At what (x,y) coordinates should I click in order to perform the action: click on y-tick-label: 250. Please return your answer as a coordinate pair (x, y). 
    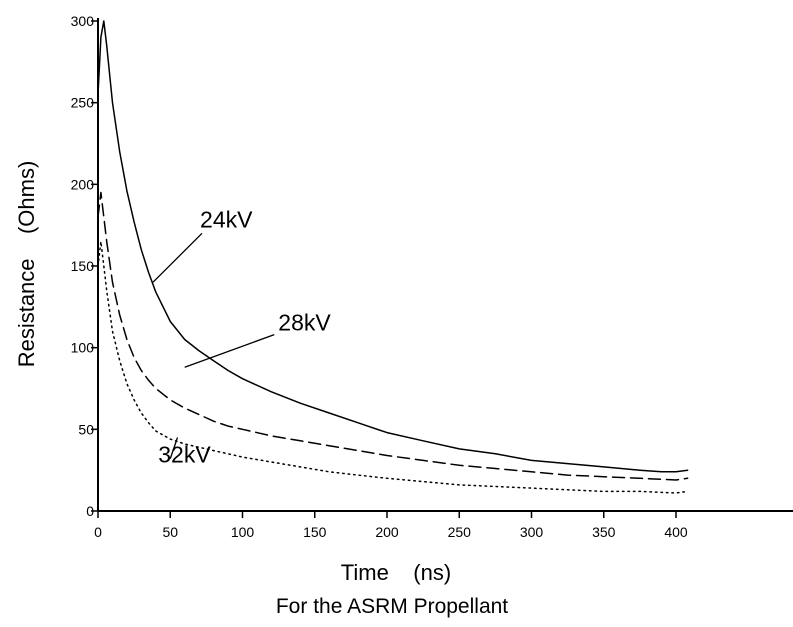
    Looking at the image, I should click on (83, 103).